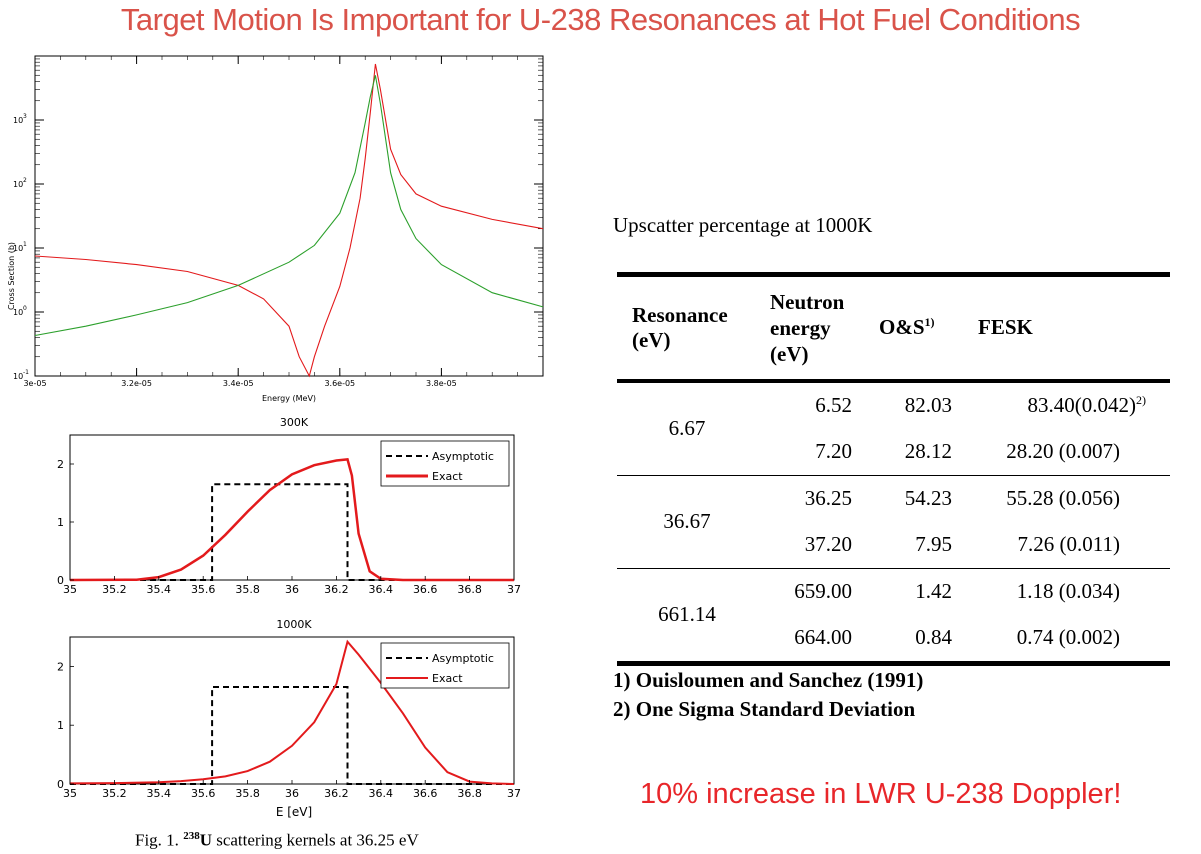  What do you see at coordinates (25, 308) in the screenshot?
I see `y-tick-exponent: 0` at bounding box center [25, 308].